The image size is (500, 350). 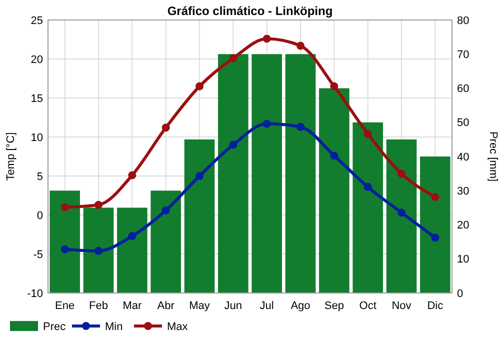 I want to click on x-tick-label: Nov, so click(x=402, y=306).